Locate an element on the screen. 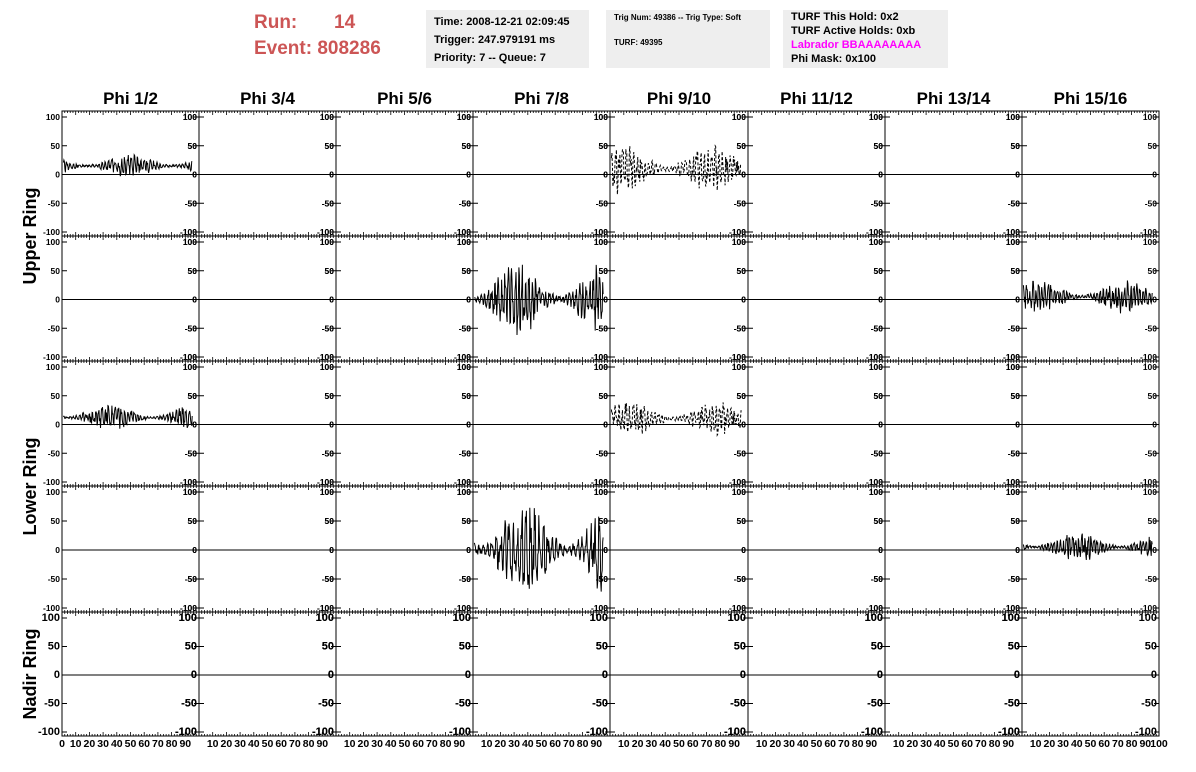 The height and width of the screenshot is (772, 1196). ring-label: Nadir Ring is located at coordinates (30, 673).